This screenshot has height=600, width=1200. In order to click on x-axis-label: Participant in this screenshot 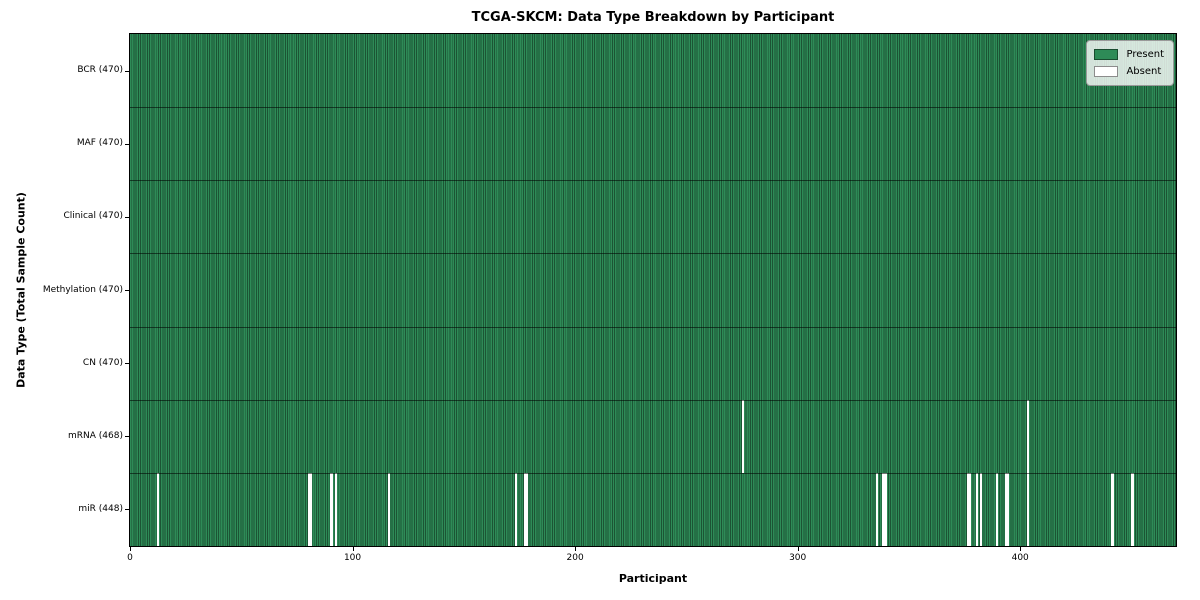, I will do `click(653, 578)`.